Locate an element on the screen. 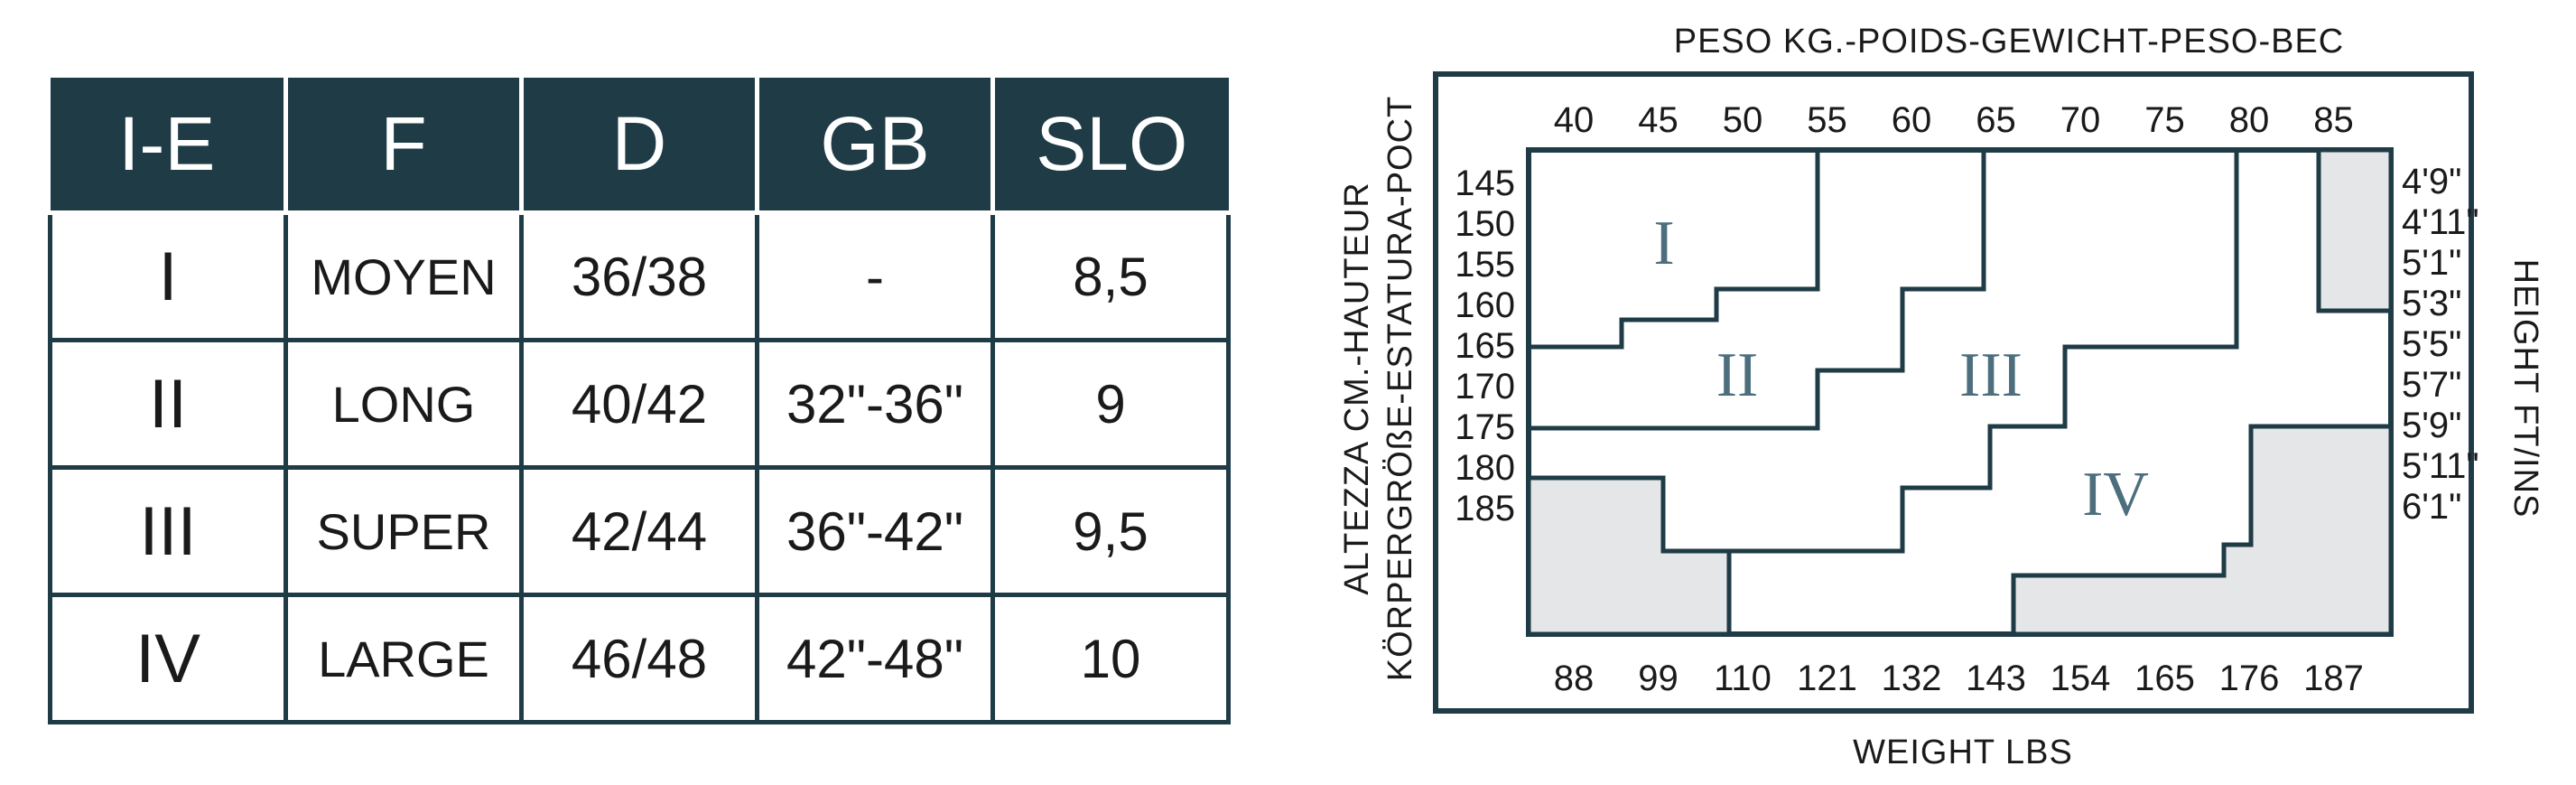  lbs-tick-labels: 88 99 110 121 132 143 154 165 176 187 is located at coordinates (1959, 678).